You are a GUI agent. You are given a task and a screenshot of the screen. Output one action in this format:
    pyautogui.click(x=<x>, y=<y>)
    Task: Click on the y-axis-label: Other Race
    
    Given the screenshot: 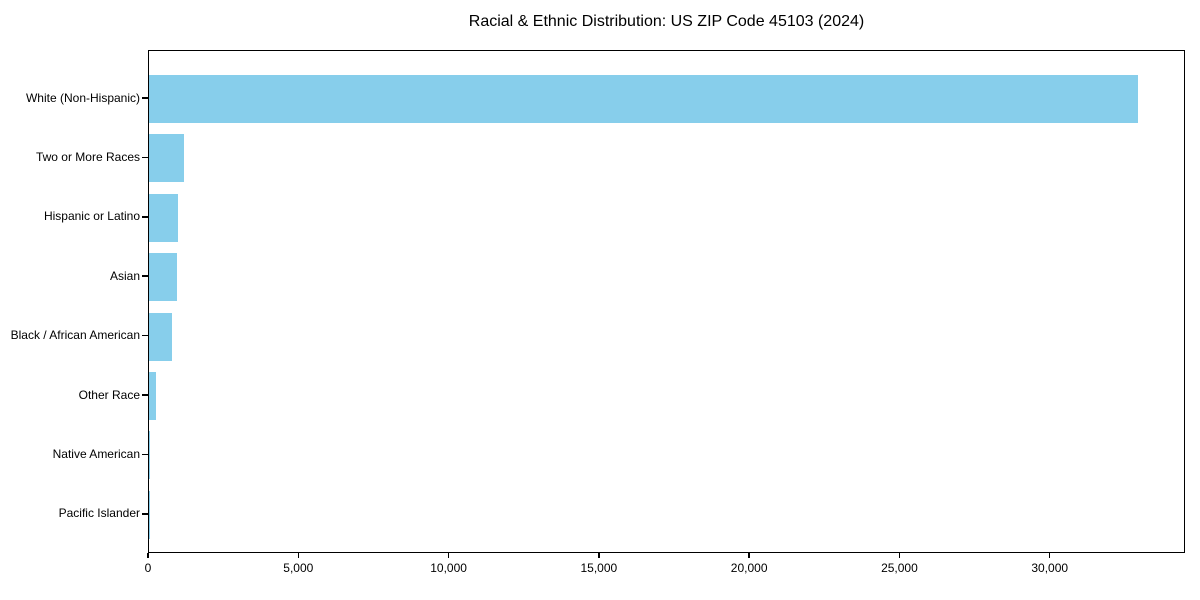 What is the action you would take?
    pyautogui.click(x=109, y=394)
    